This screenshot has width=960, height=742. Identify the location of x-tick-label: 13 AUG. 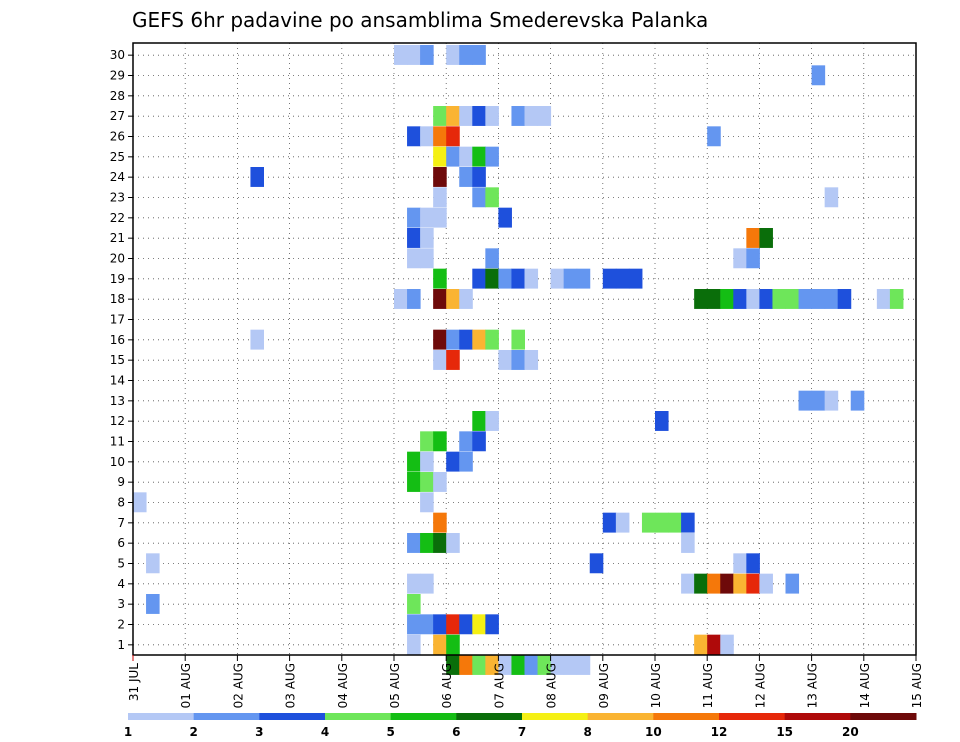
(813, 685).